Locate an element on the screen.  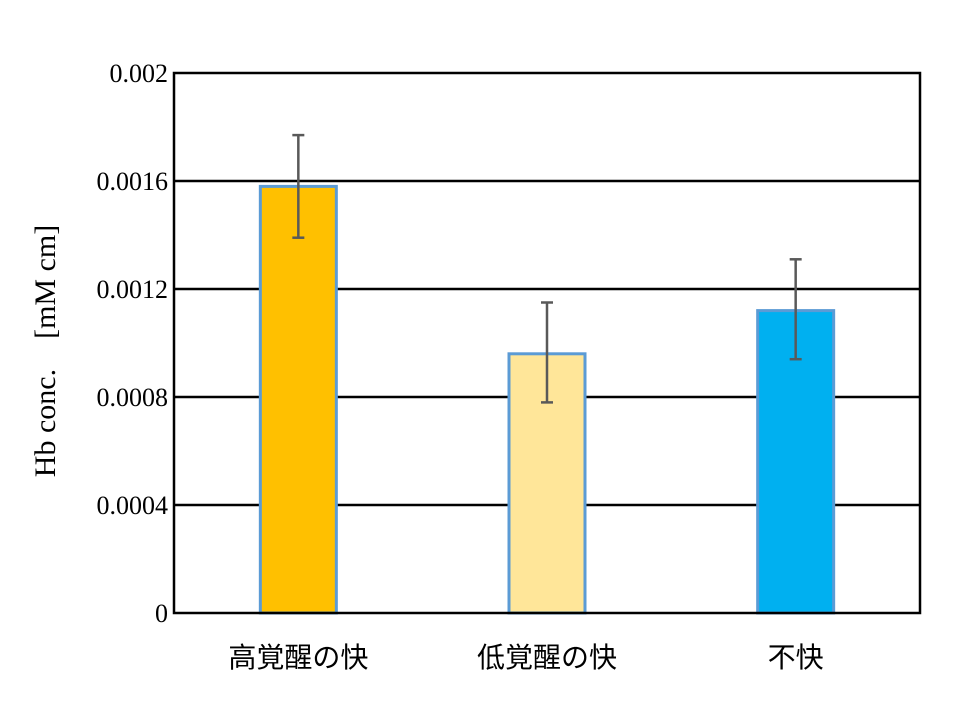
y-tick-label: 0.002 is located at coordinates (139, 73).